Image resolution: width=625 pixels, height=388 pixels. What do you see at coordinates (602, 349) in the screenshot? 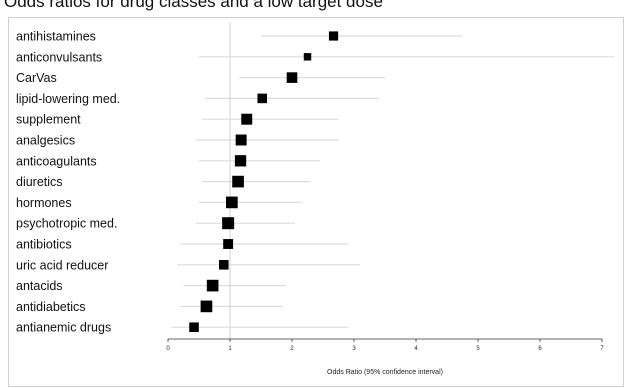
I see `x-tick-label: 7` at bounding box center [602, 349].